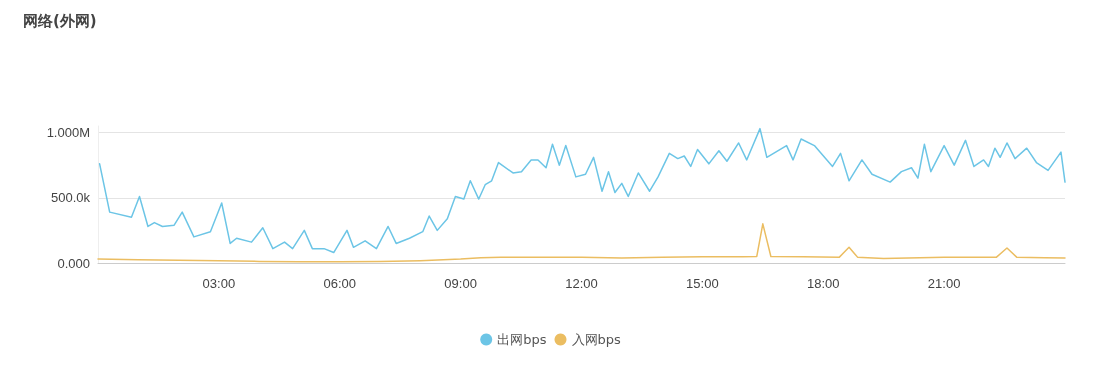 The height and width of the screenshot is (367, 1101). What do you see at coordinates (823, 283) in the screenshot?
I see `x-tick-label: 18:00` at bounding box center [823, 283].